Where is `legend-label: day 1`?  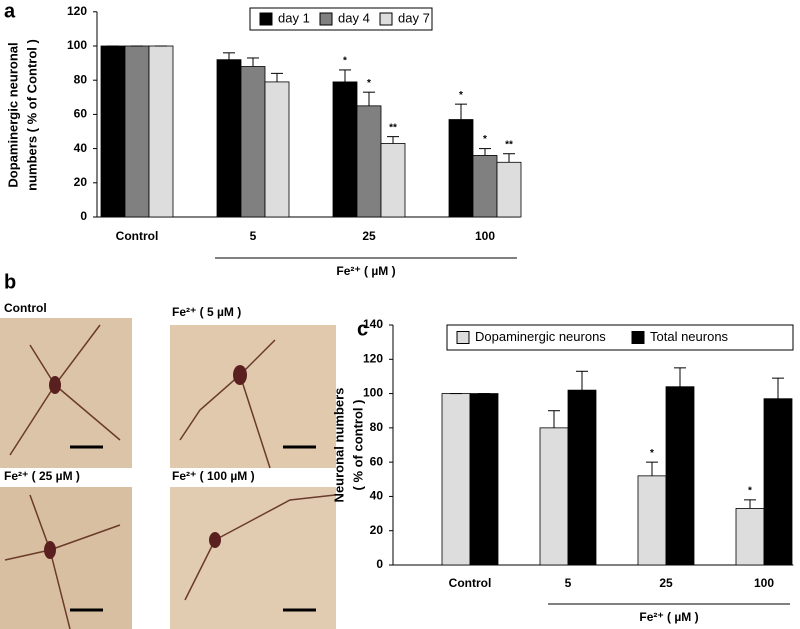
legend-label: day 1 is located at coordinates (294, 17).